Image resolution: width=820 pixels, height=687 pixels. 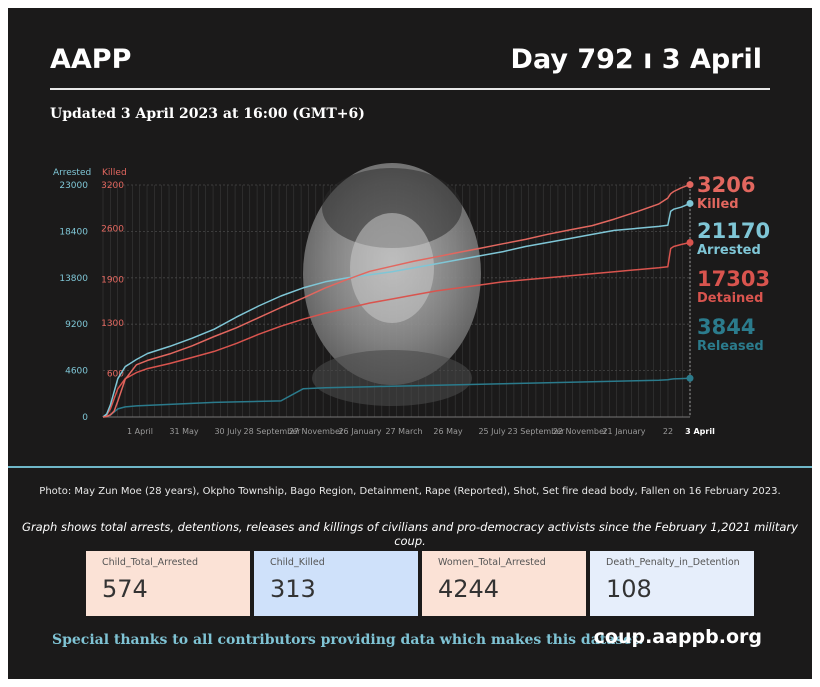 I want to click on stat-label: Child_Total_Arrested, so click(x=150, y=562).